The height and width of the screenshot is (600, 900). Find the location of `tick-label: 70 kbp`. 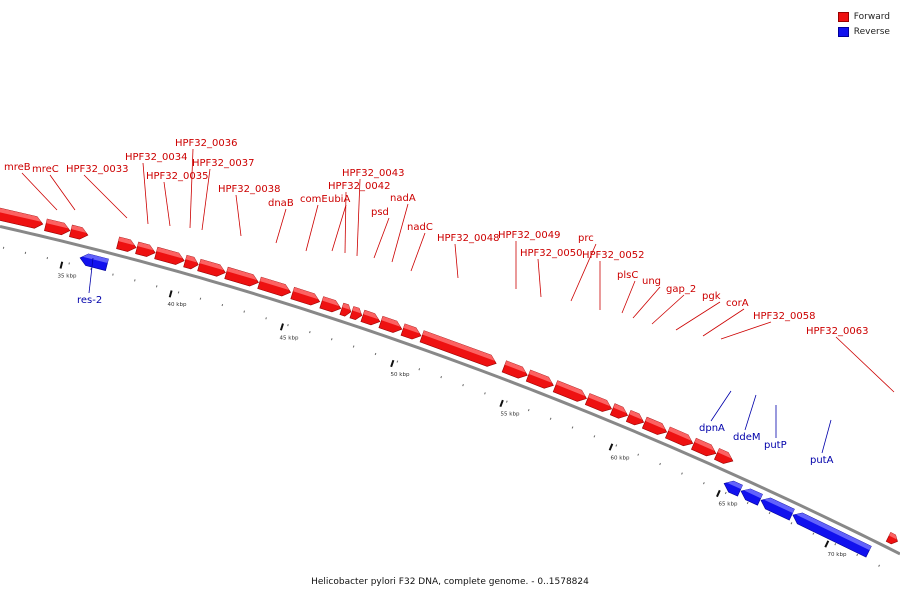

tick-label: 70 kbp is located at coordinates (837, 555).